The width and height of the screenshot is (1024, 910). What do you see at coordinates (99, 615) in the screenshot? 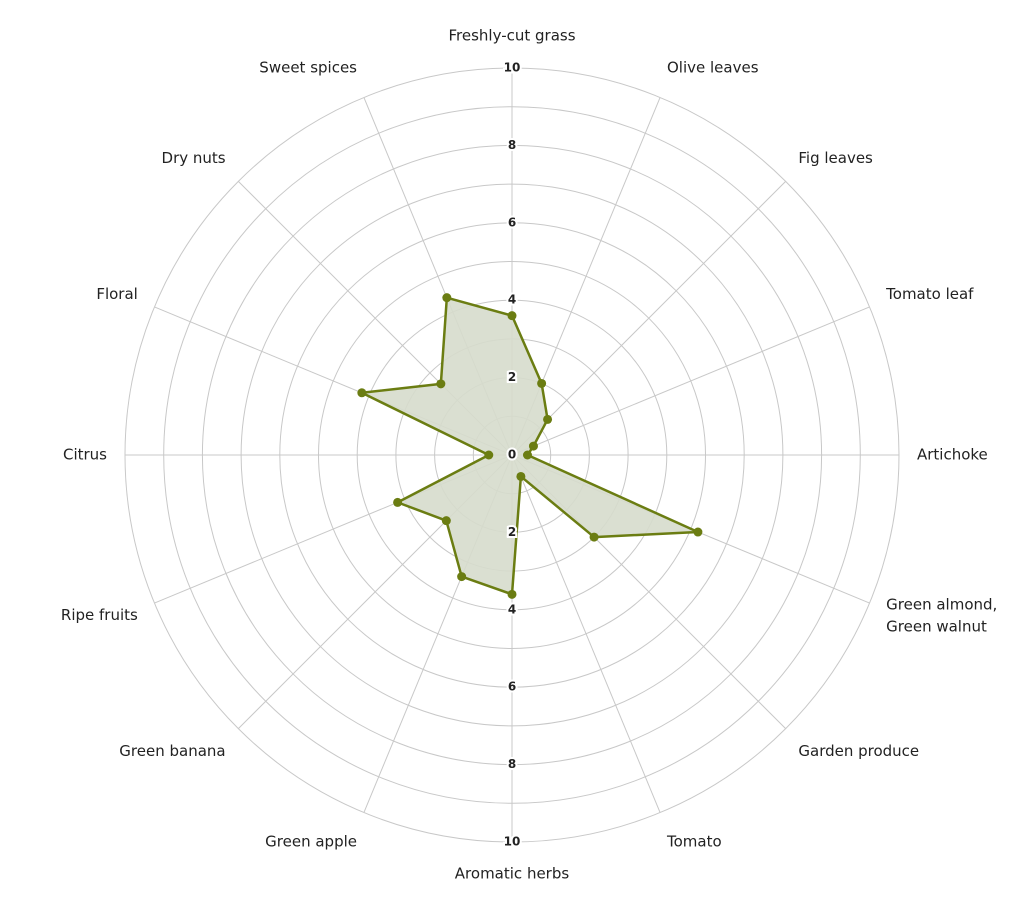
I see `category-label: Ripe fruits` at bounding box center [99, 615].